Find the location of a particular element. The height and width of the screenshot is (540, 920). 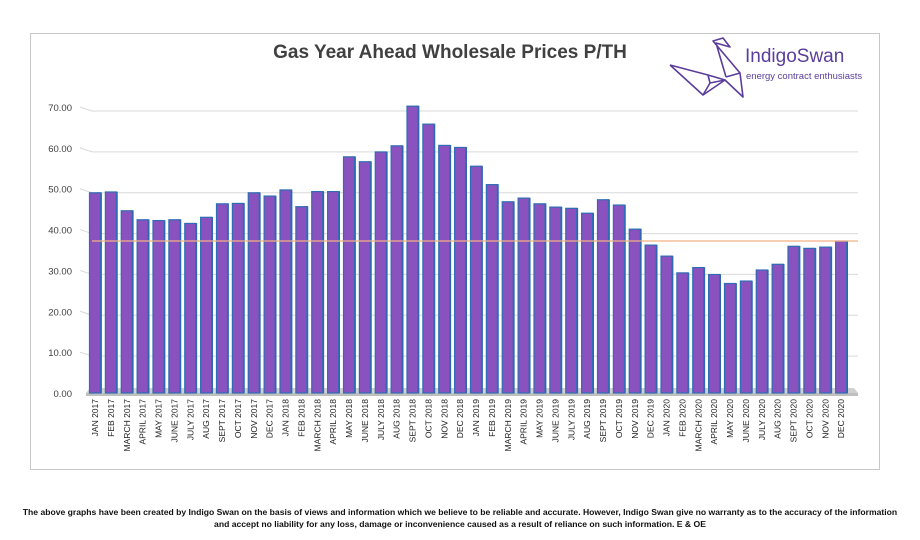

x-tick-label: MAY 2018 is located at coordinates (349, 418).